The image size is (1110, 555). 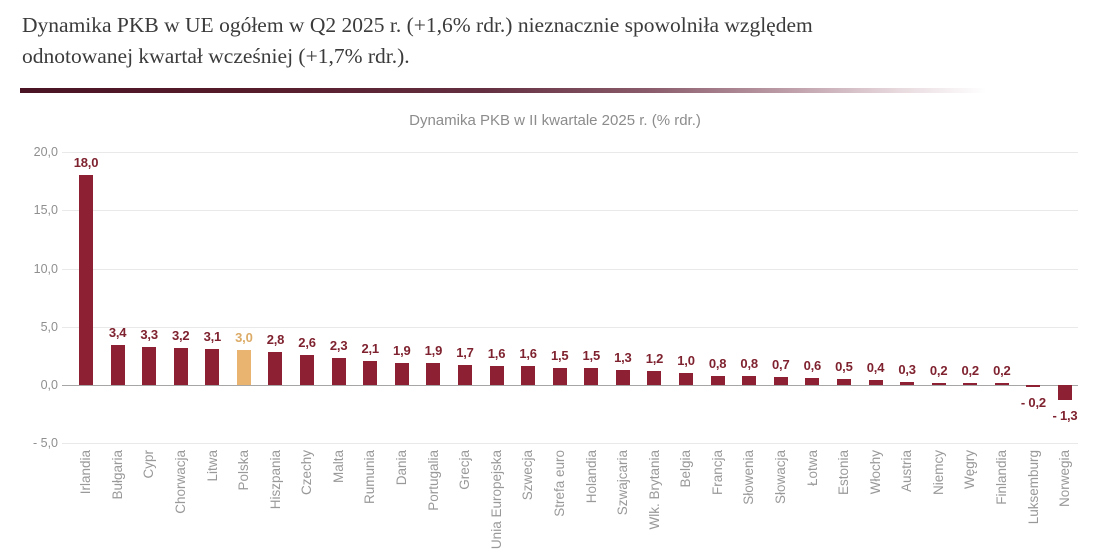 I want to click on x-label: Norwegia, so click(x=1065, y=479).